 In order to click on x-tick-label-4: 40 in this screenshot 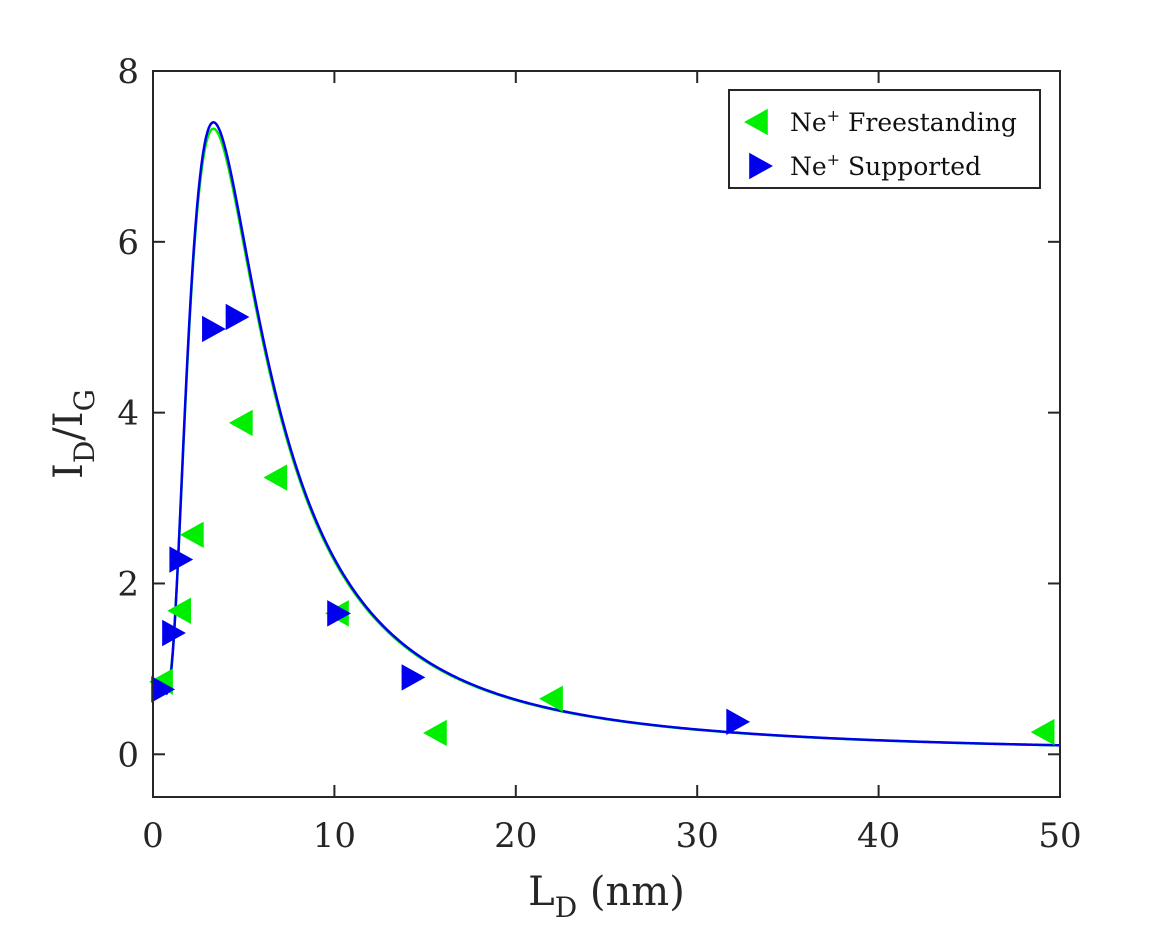, I will do `click(878, 836)`.